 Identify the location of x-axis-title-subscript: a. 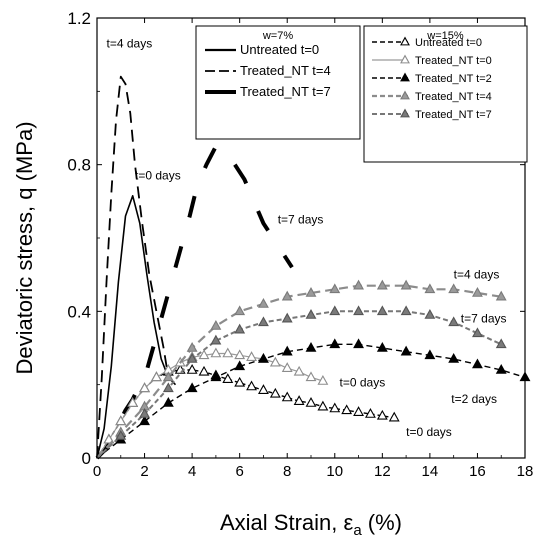
(357, 530).